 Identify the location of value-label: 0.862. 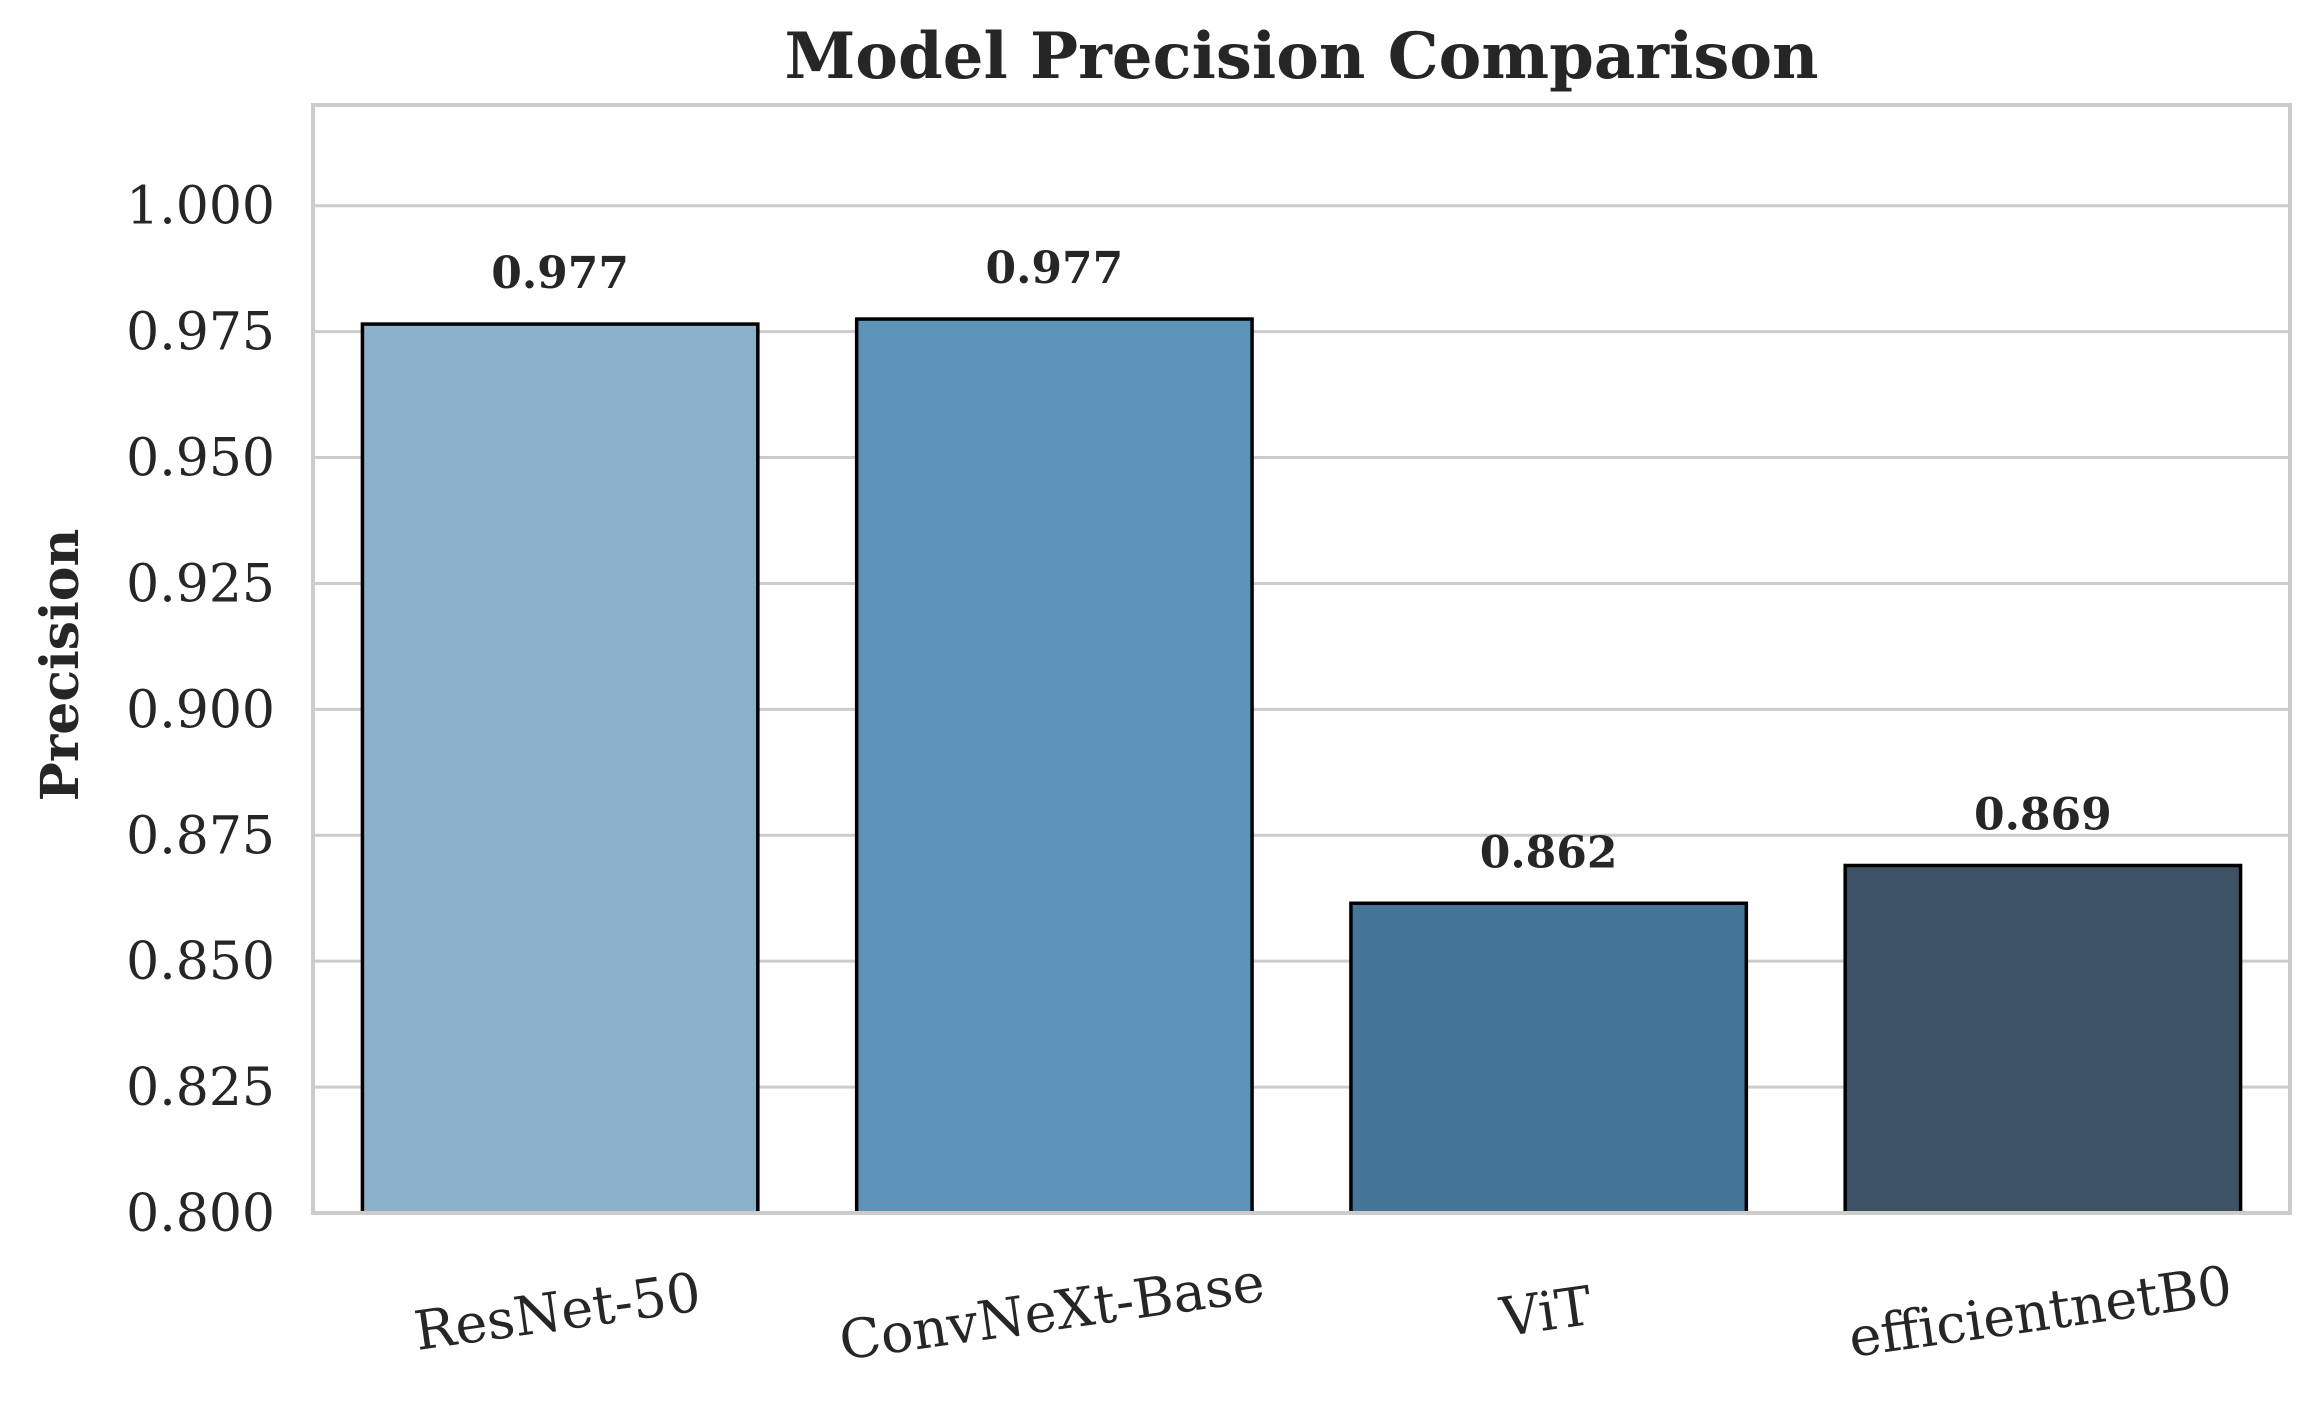
(1549, 852).